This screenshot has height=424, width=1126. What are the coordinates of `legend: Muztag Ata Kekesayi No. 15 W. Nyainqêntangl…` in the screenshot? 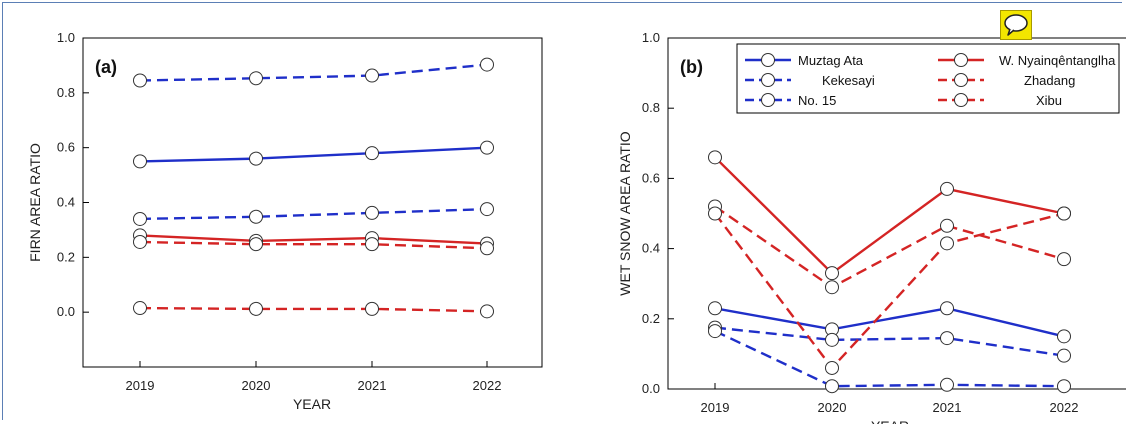 It's located at (928, 78).